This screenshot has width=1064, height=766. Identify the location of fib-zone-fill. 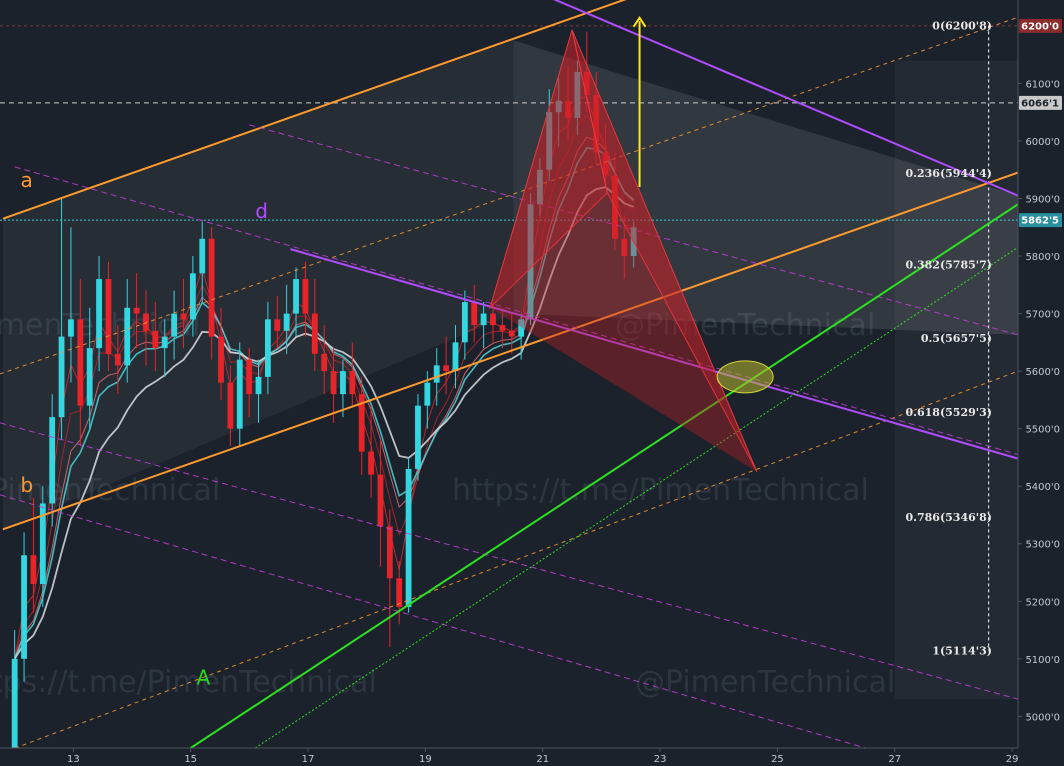
(956, 380).